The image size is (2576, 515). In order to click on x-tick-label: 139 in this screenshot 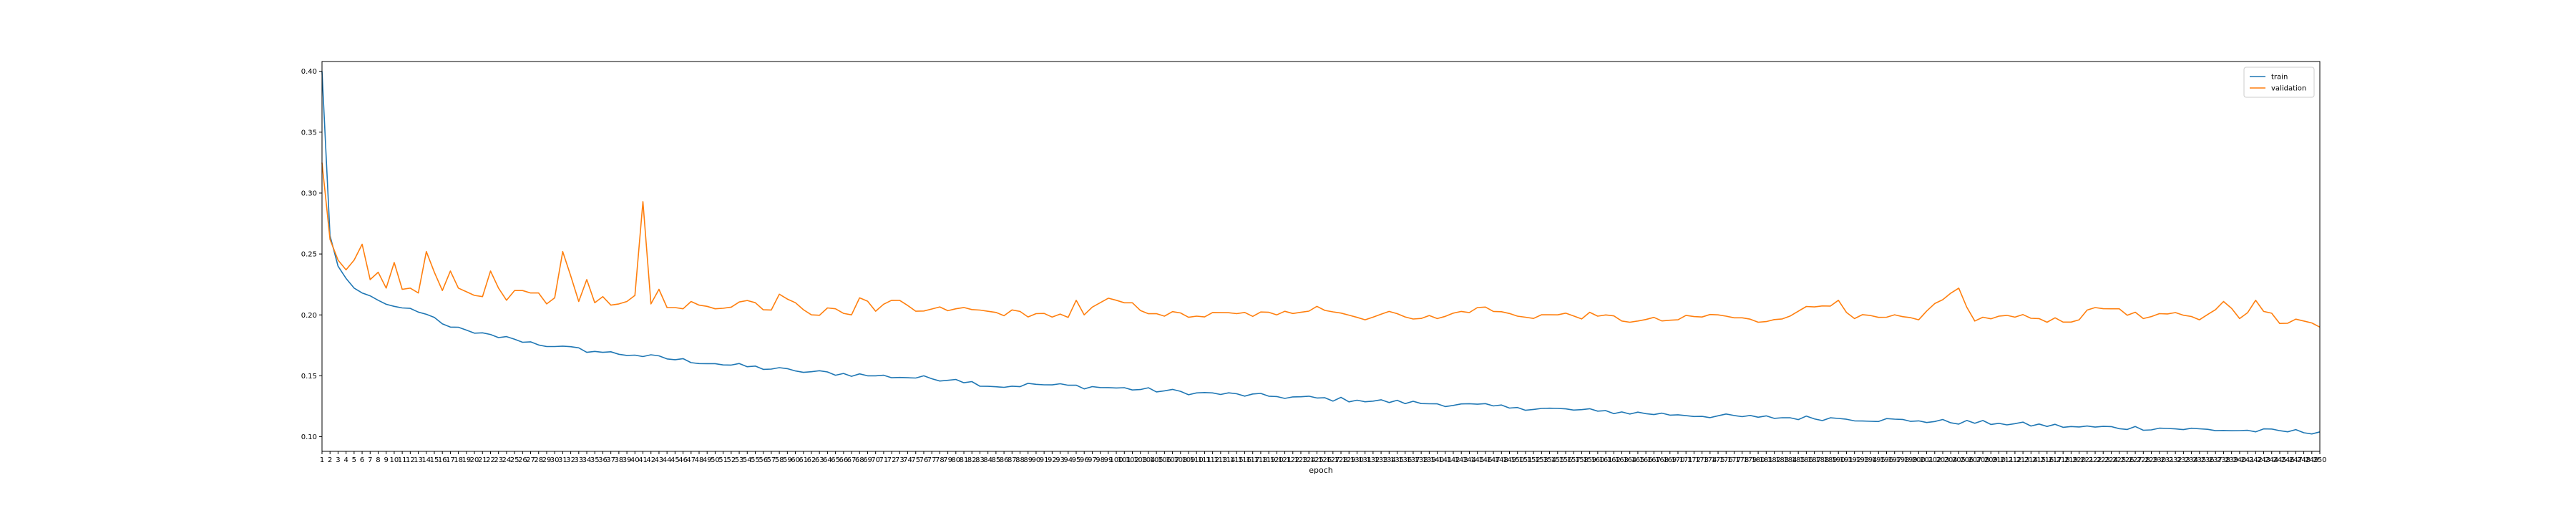, I will do `click(1429, 460)`.